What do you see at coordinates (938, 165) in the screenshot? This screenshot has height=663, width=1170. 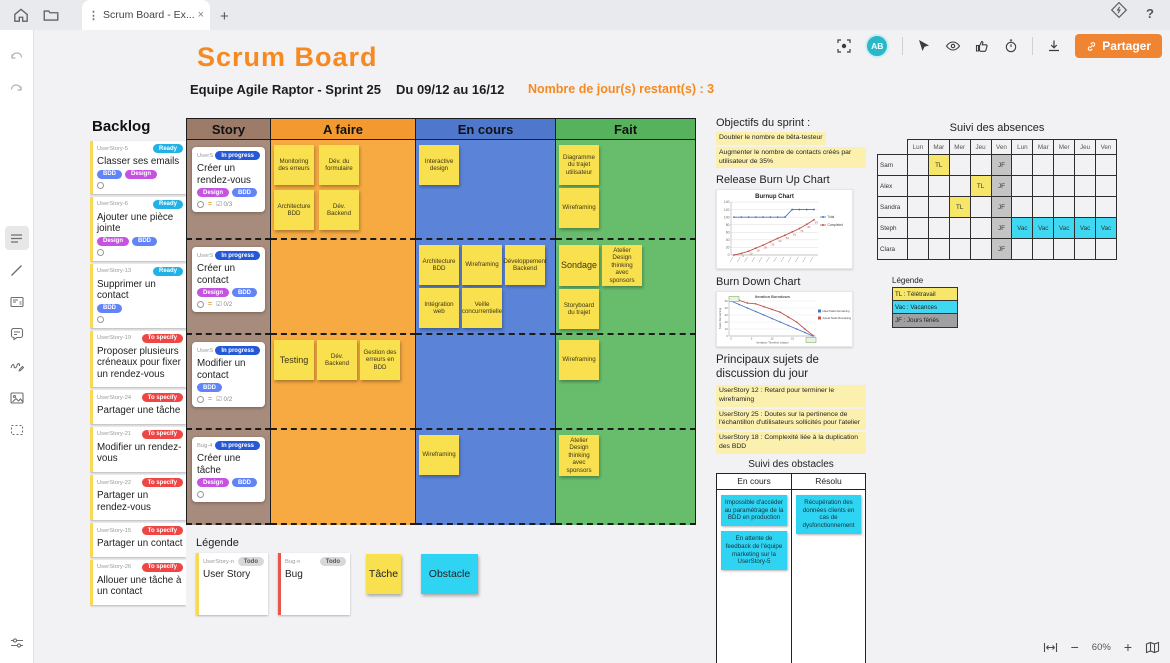 I see `absence-cell: TL` at bounding box center [938, 165].